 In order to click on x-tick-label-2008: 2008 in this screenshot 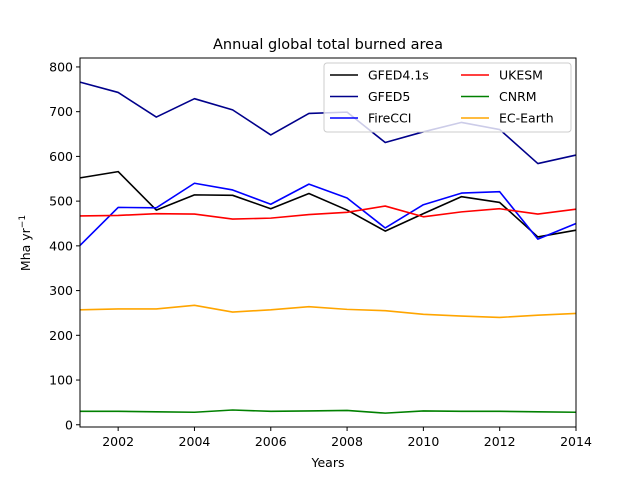, I will do `click(347, 441)`.